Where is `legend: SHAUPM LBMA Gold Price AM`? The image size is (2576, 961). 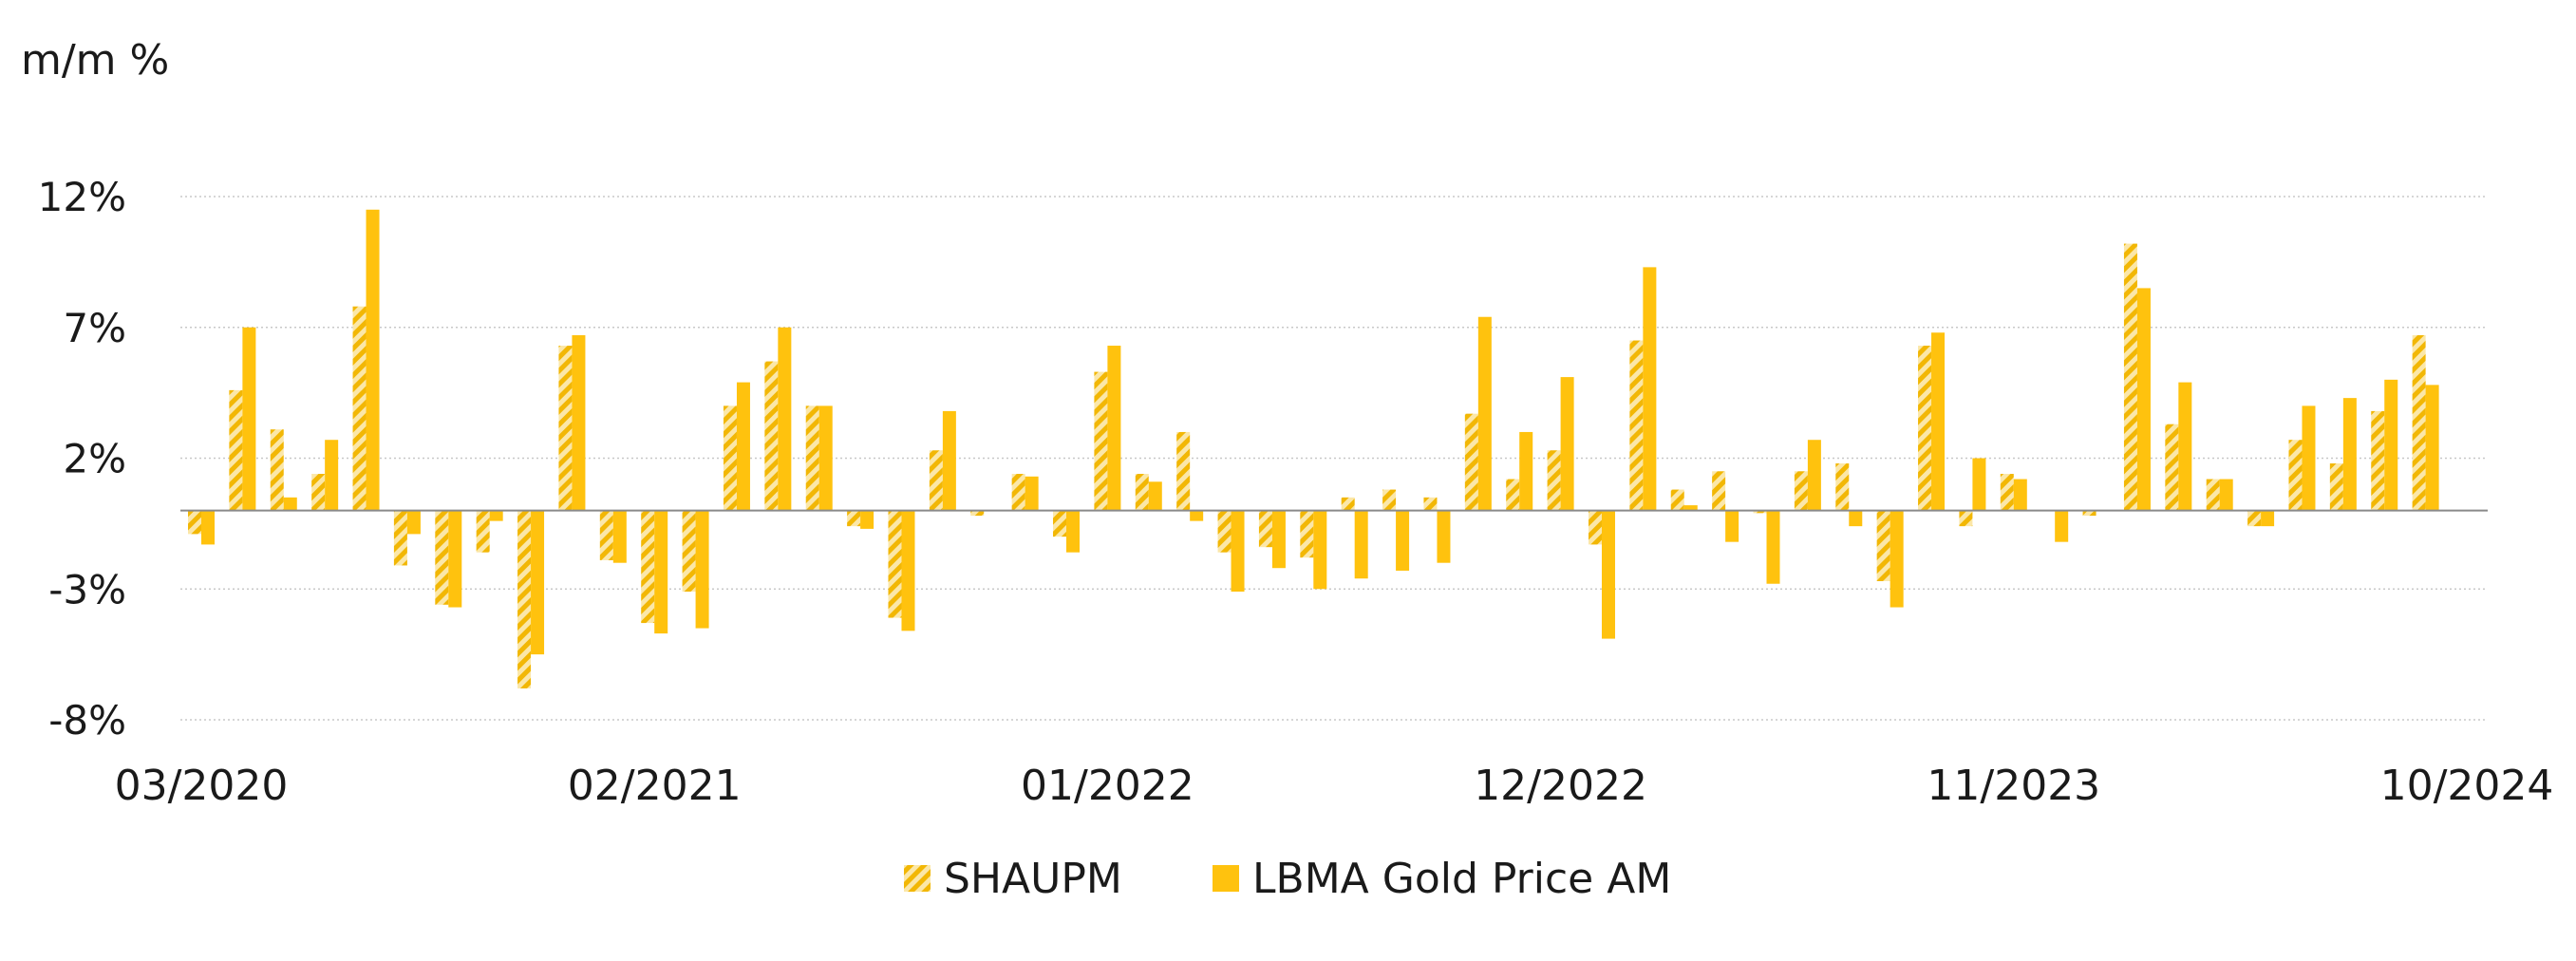
legend: SHAUPM LBMA Gold Price AM is located at coordinates (1287, 879).